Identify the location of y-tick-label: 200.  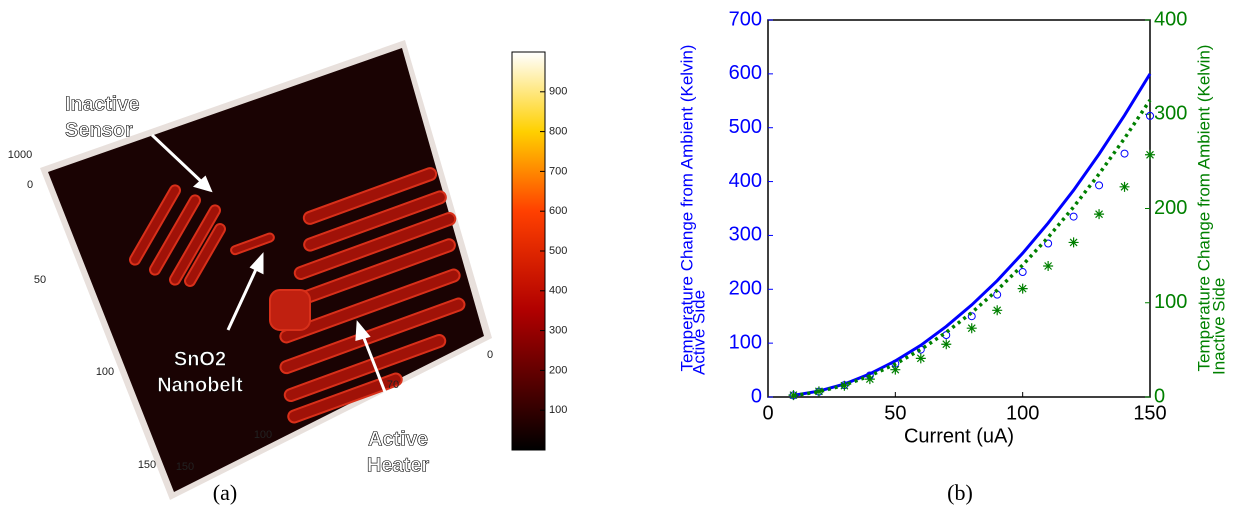
(745, 289).